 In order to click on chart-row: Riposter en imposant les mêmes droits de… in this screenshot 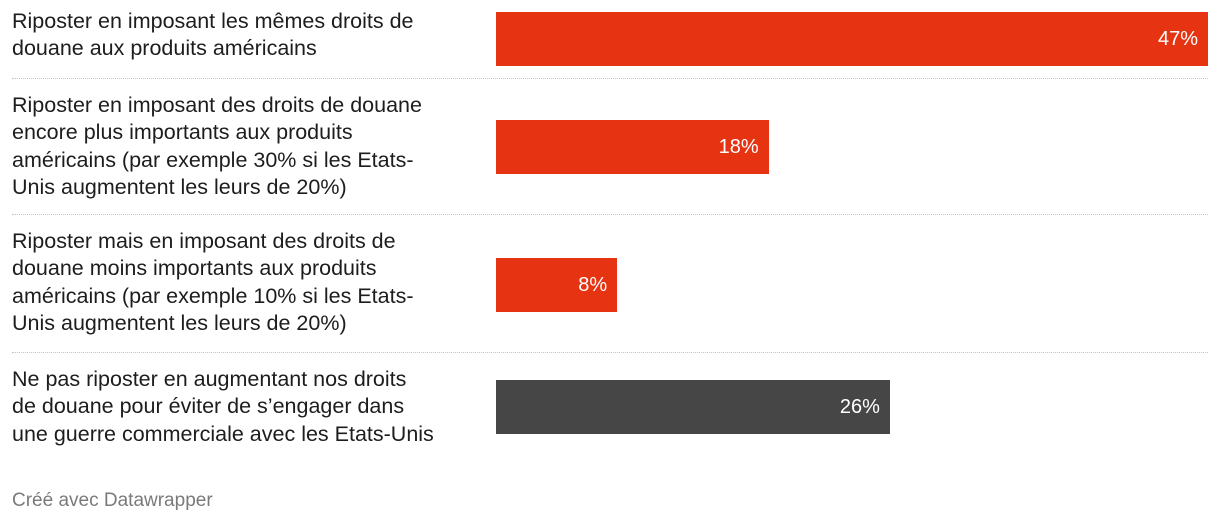, I will do `click(610, 41)`.